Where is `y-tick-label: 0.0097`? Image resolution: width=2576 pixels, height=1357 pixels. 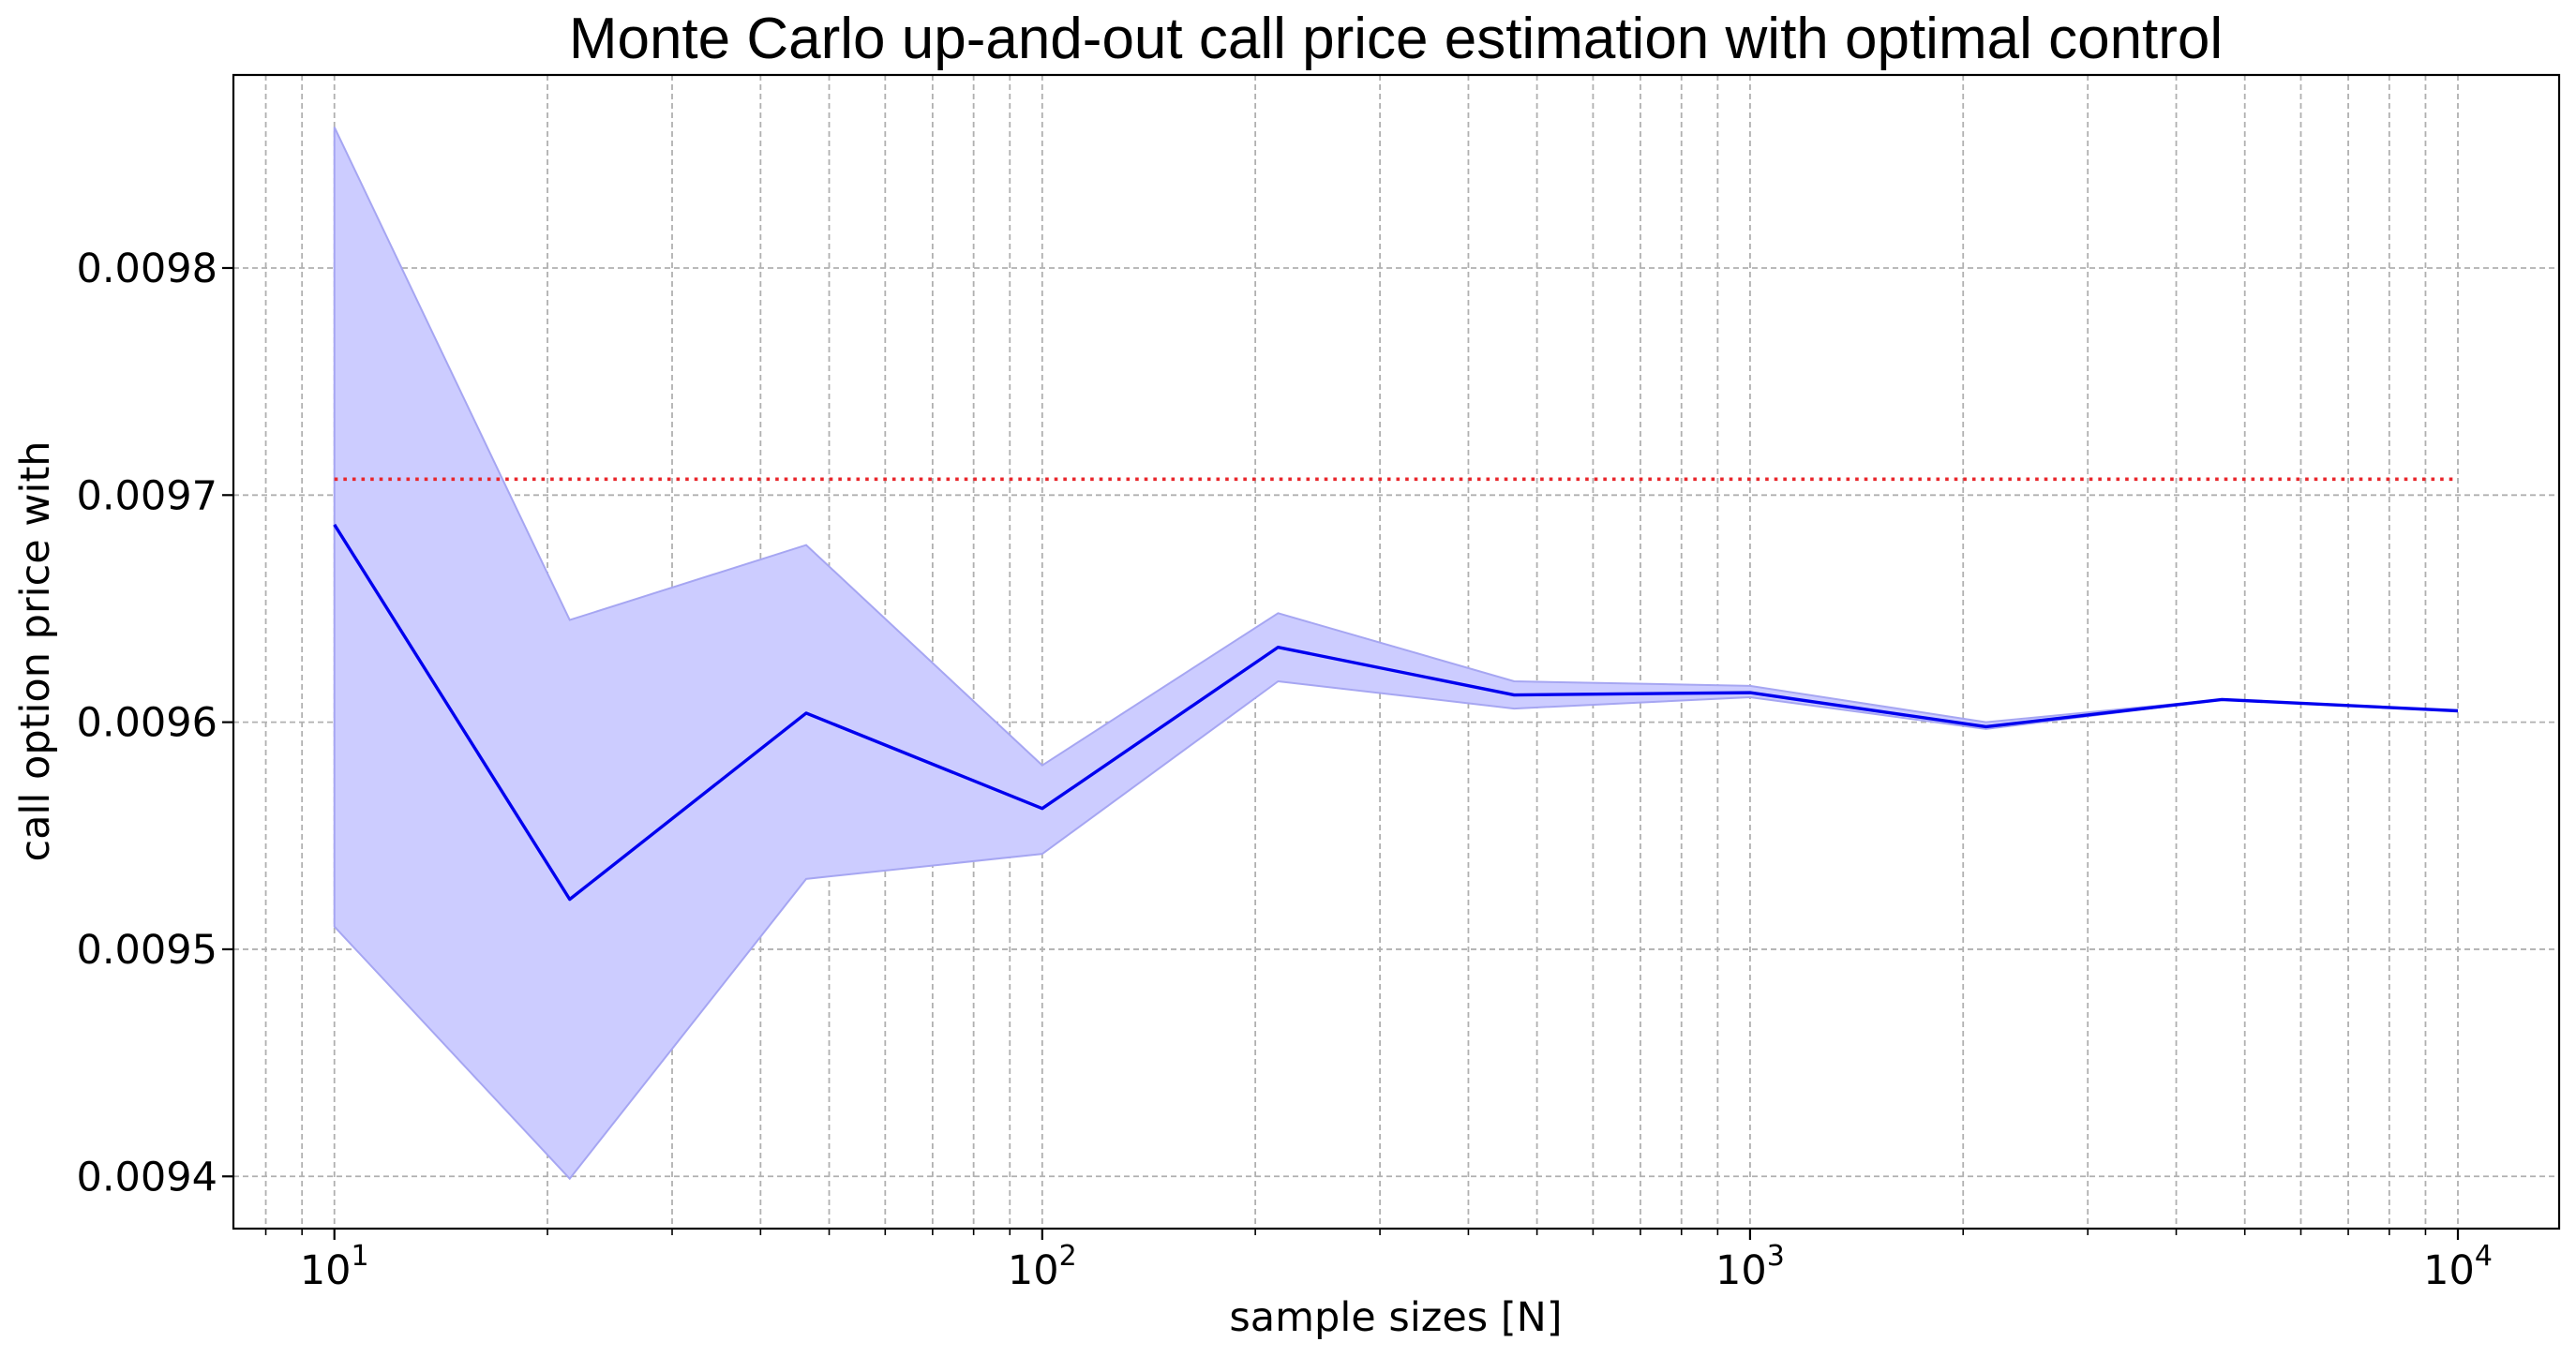 y-tick-label: 0.0097 is located at coordinates (147, 495).